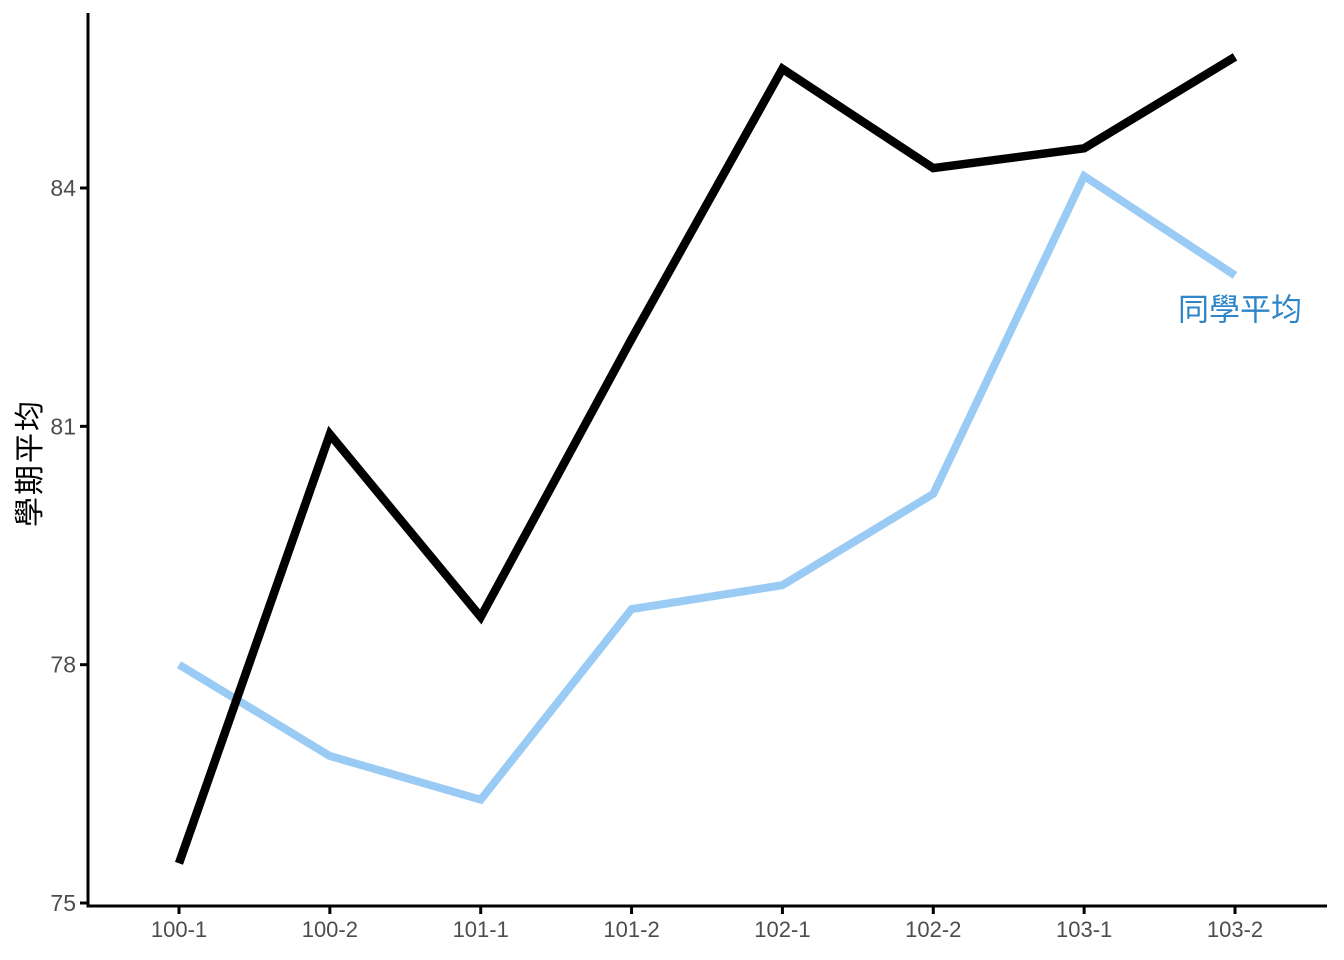 The height and width of the screenshot is (960, 1344). What do you see at coordinates (63, 188) in the screenshot?
I see `y-tick-label-84: 84` at bounding box center [63, 188].